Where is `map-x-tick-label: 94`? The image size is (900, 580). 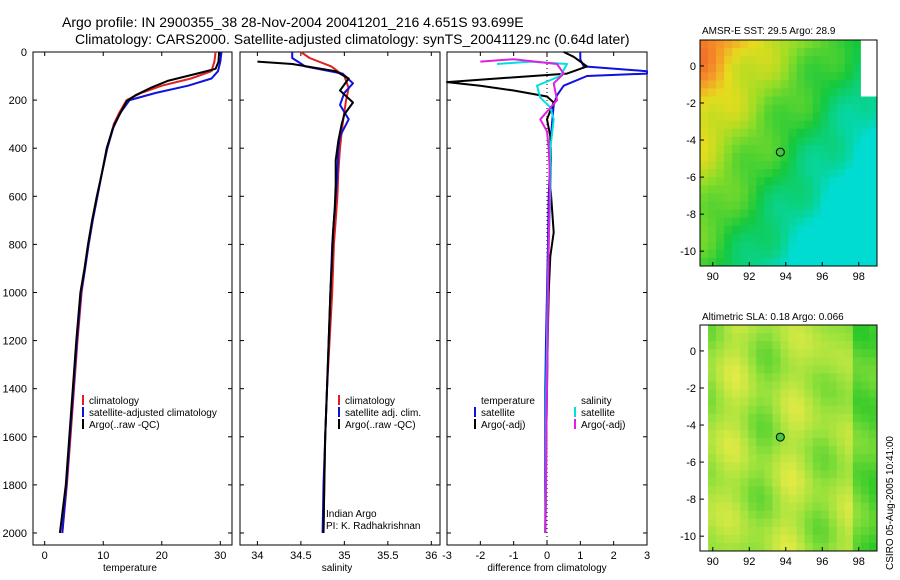
map-x-tick-label: 94 is located at coordinates (786, 562).